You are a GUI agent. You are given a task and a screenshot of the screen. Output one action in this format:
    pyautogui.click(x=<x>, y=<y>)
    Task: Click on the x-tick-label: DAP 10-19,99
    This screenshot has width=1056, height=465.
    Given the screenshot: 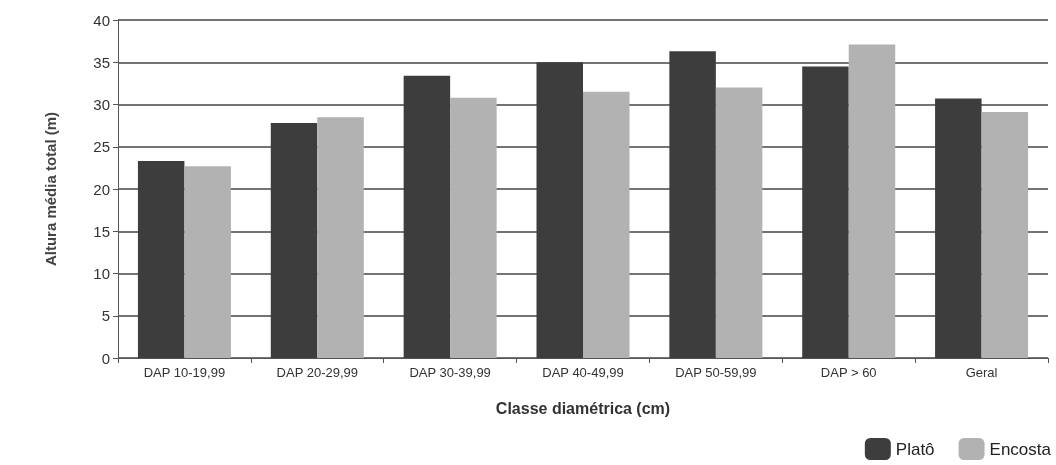 What is the action you would take?
    pyautogui.click(x=184, y=372)
    